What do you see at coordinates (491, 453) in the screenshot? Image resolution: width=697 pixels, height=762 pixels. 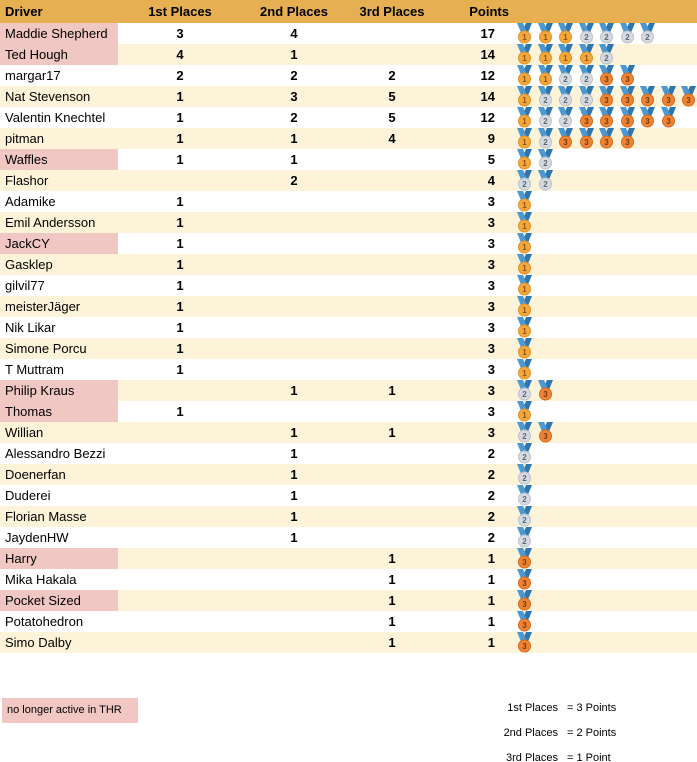 I see `points-value: 2` at bounding box center [491, 453].